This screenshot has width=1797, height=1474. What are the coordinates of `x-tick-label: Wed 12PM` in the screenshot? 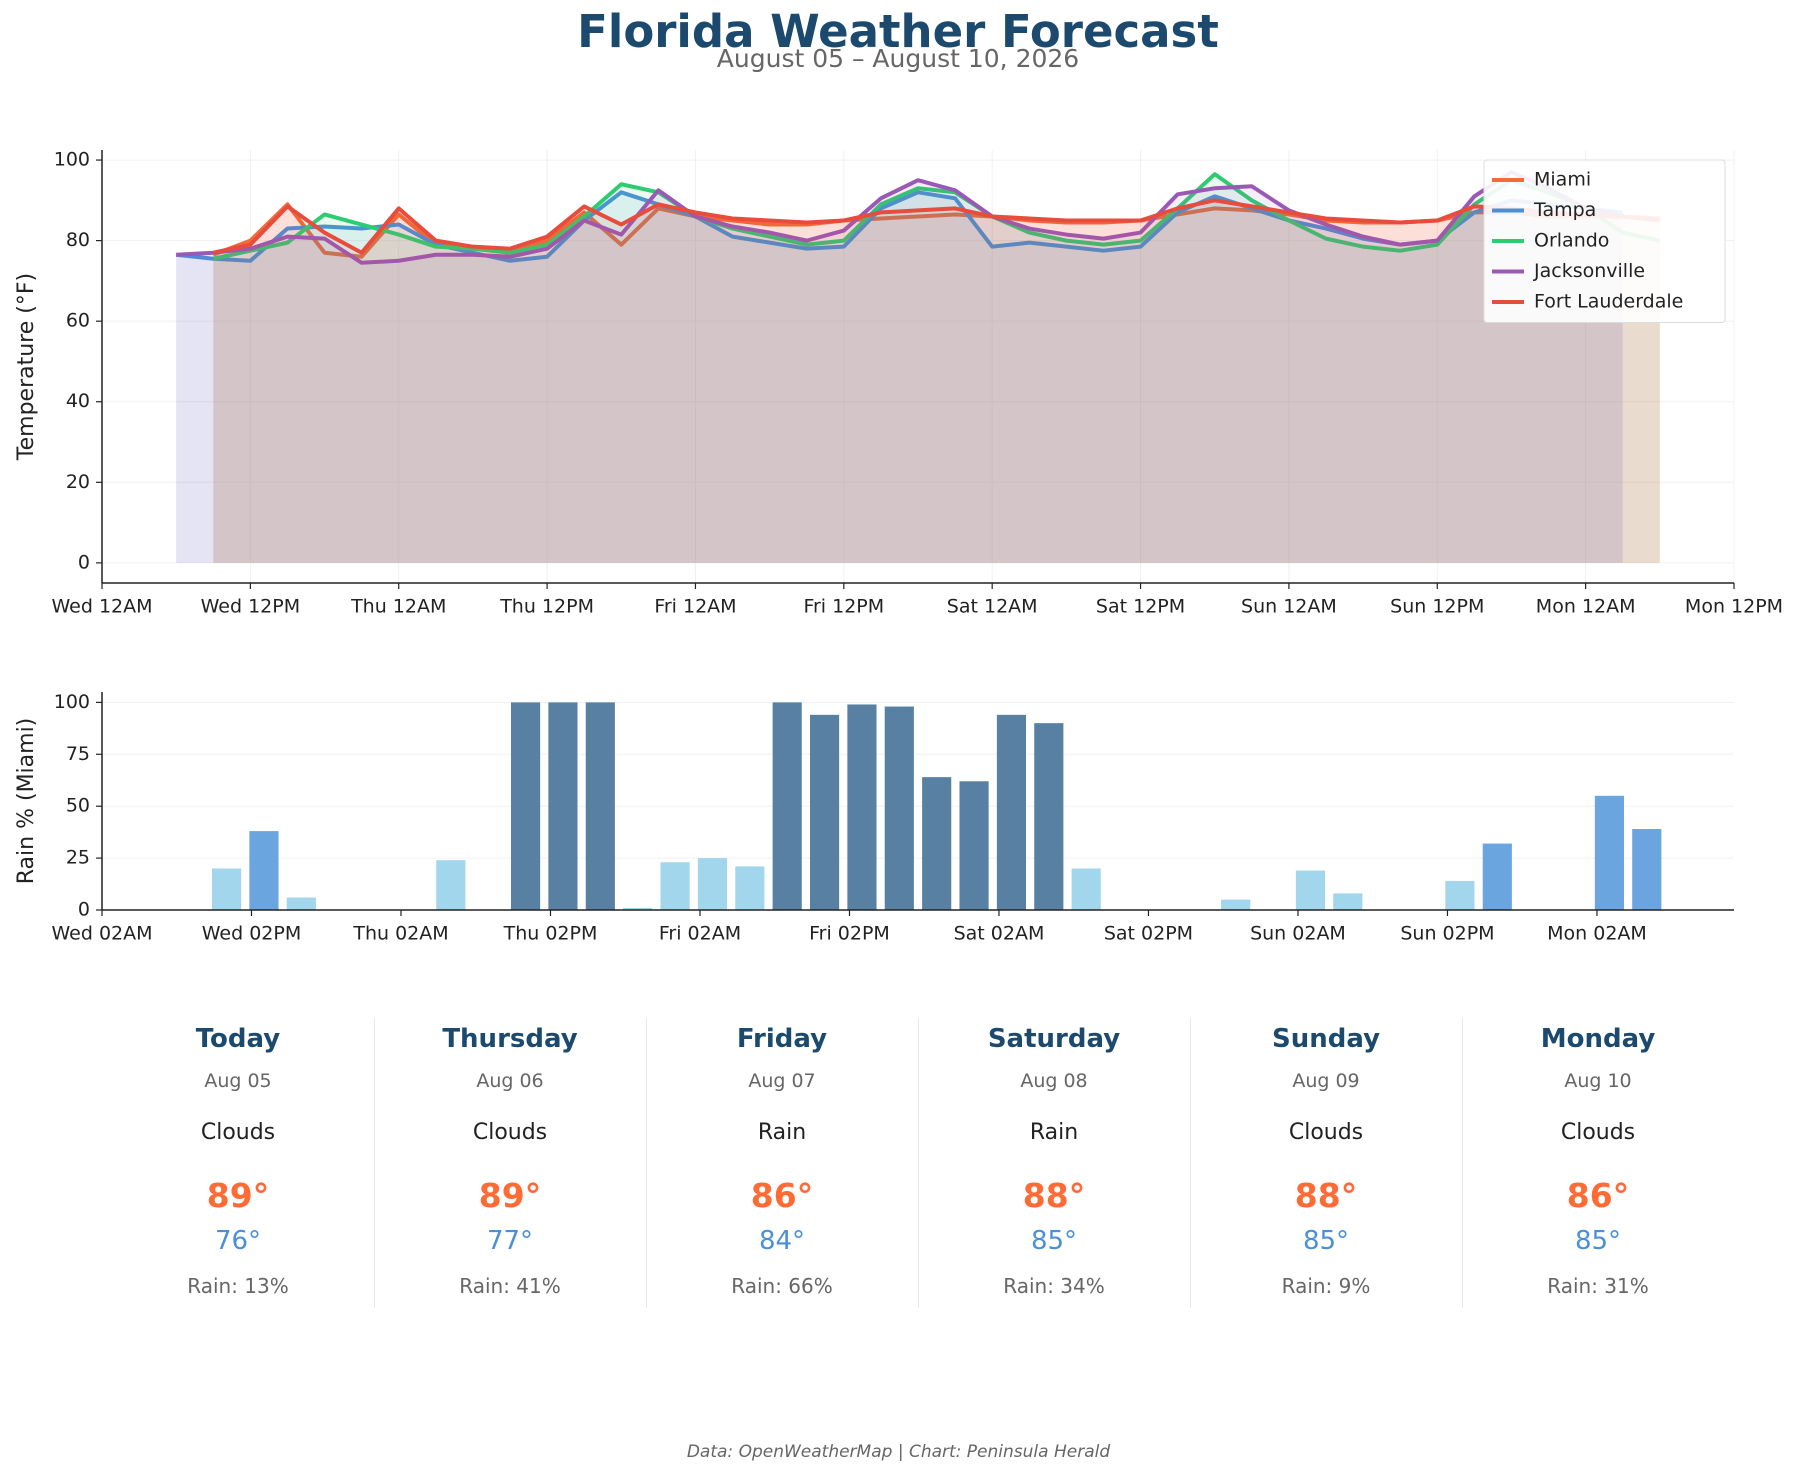 It's located at (251, 607).